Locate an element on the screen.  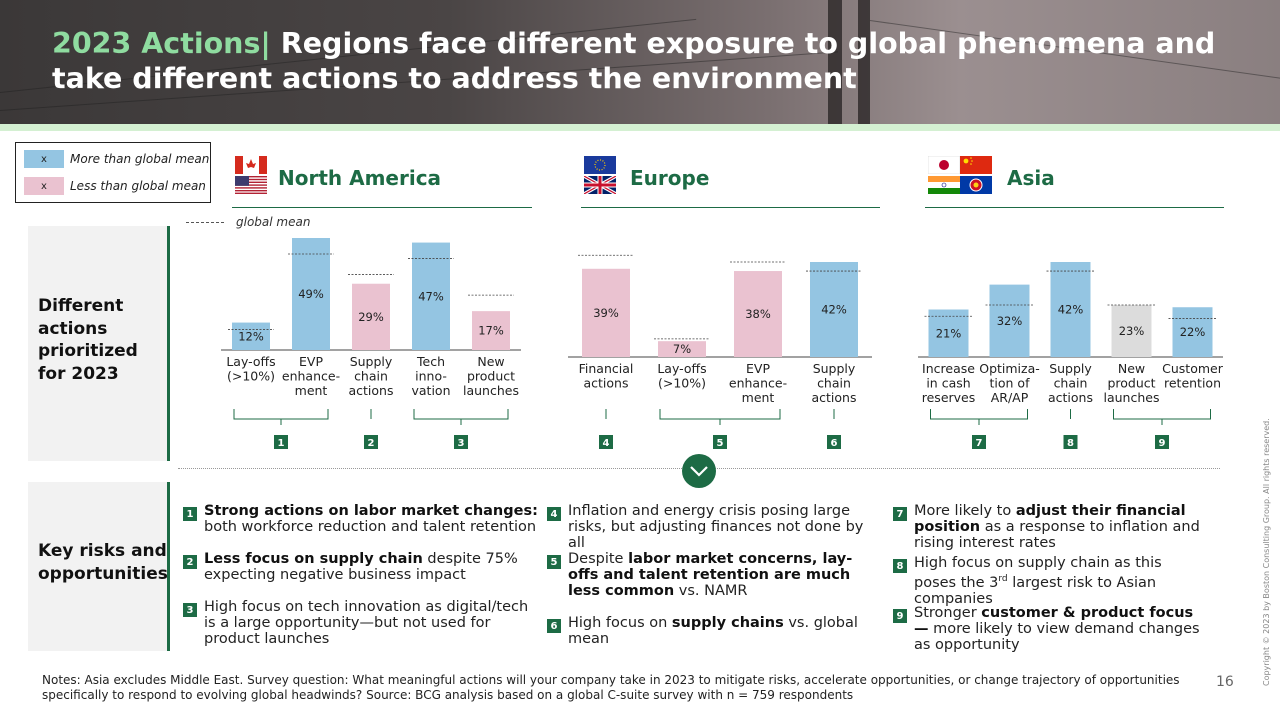
global-mean-label: global mean is located at coordinates (273, 222).